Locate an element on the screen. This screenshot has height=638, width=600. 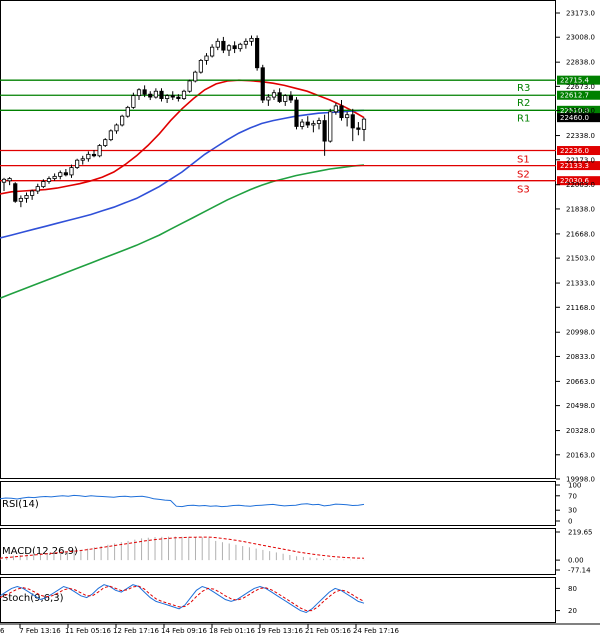
stoch-d-line is located at coordinates (182, 598).